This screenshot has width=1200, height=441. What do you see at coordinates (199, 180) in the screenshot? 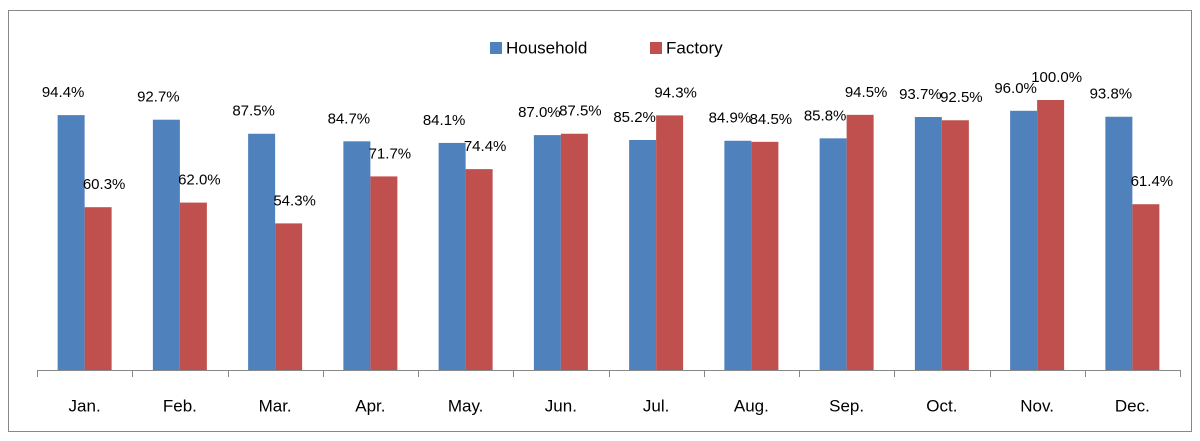
I see `data-label: 62.0%` at bounding box center [199, 180].